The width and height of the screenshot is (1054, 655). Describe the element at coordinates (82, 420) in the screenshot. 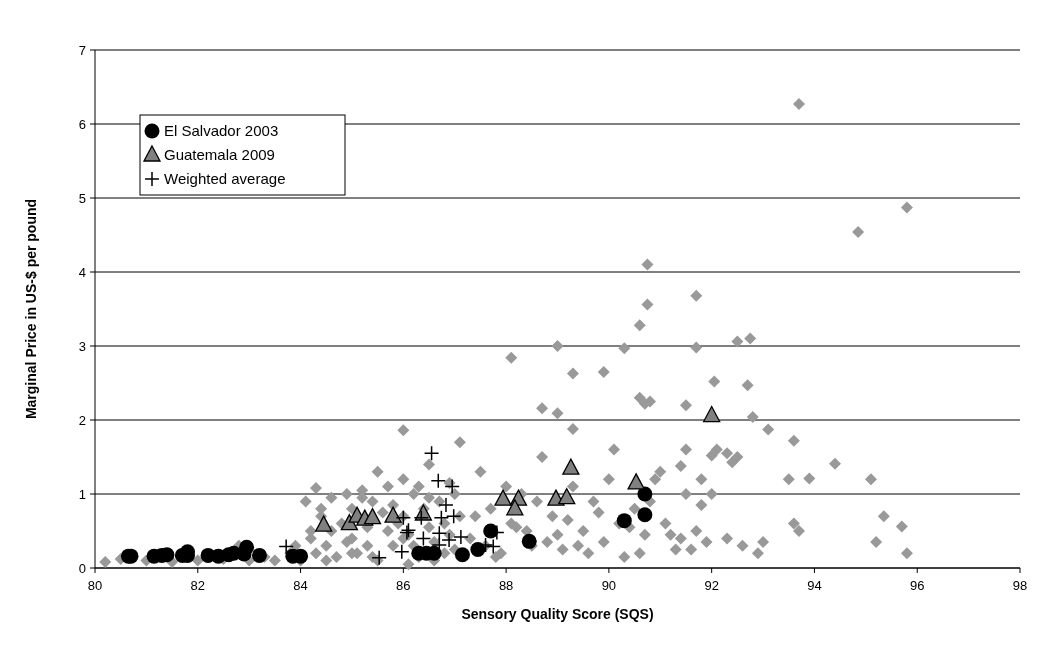

I see `y-tick-label: 2` at that location.